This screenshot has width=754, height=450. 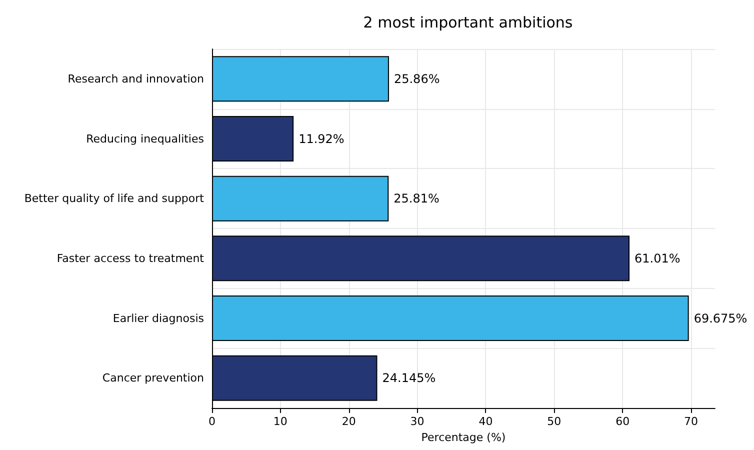 I want to click on x-tick-label: 20, so click(x=349, y=421).